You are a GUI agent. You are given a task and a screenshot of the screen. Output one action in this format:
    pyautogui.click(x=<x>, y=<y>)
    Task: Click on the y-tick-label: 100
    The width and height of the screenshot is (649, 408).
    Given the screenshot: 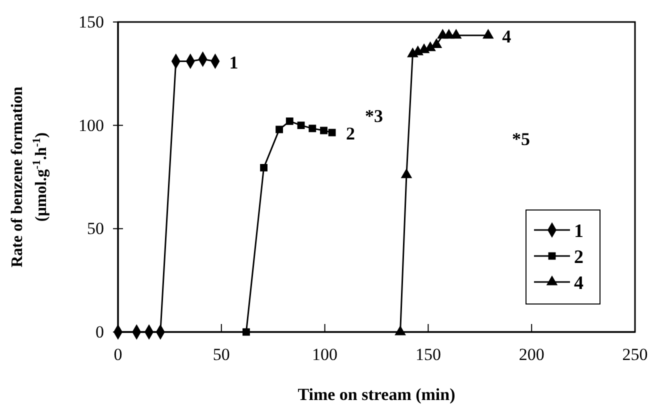 What is the action you would take?
    pyautogui.click(x=91, y=125)
    